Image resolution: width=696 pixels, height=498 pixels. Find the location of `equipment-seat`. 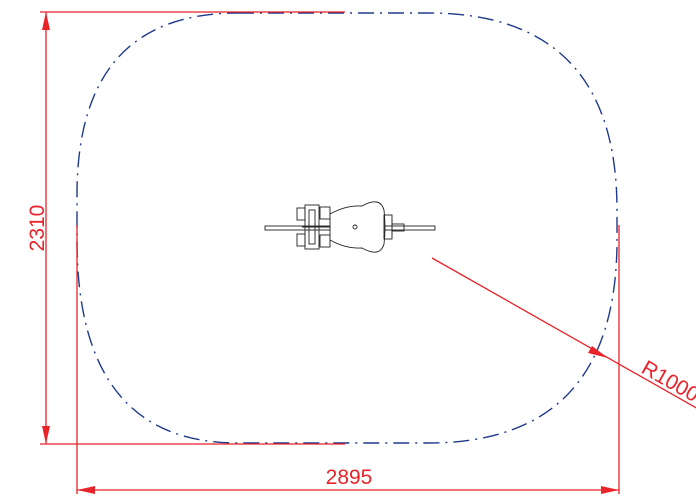

equipment-seat is located at coordinates (357, 227).